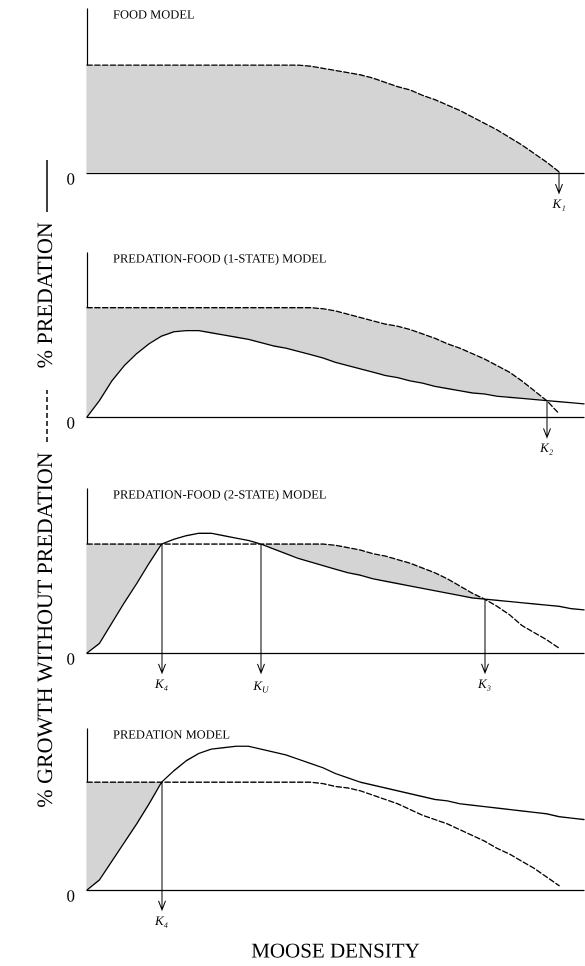  I want to click on text: K₁, so click(559, 203).